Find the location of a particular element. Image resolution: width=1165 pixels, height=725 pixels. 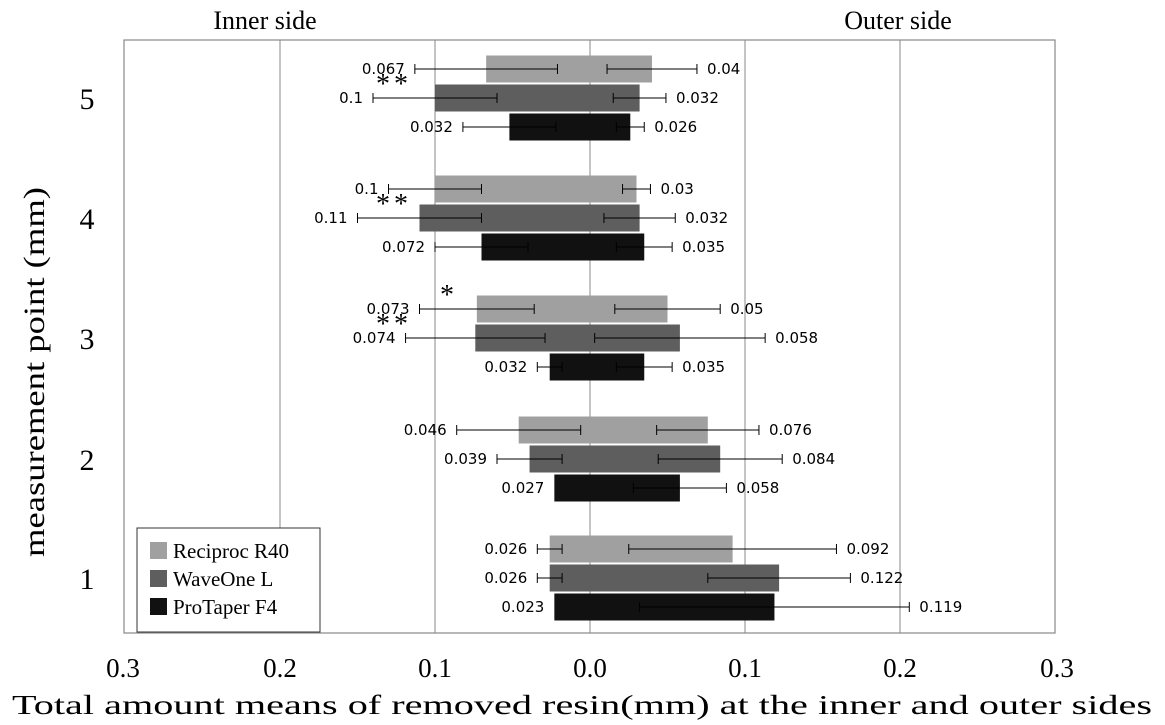

y-axis-title: measurement point (mm) is located at coordinates (34, 372).